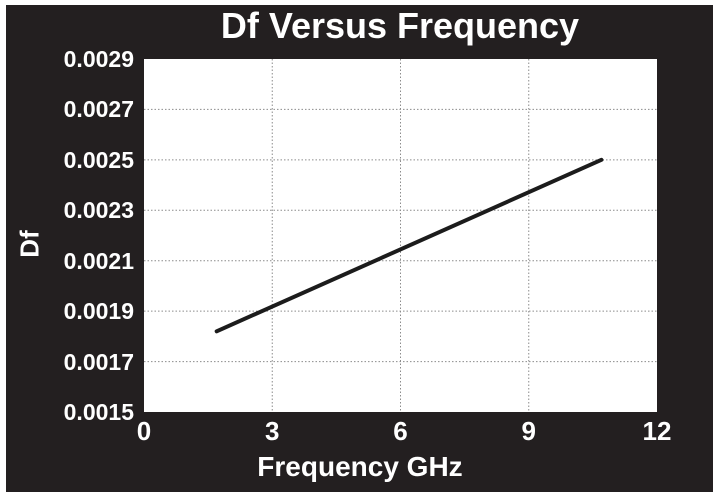 The image size is (719, 498). Describe the element at coordinates (98, 311) in the screenshot. I see `y-tick-label: 0.0019` at that location.